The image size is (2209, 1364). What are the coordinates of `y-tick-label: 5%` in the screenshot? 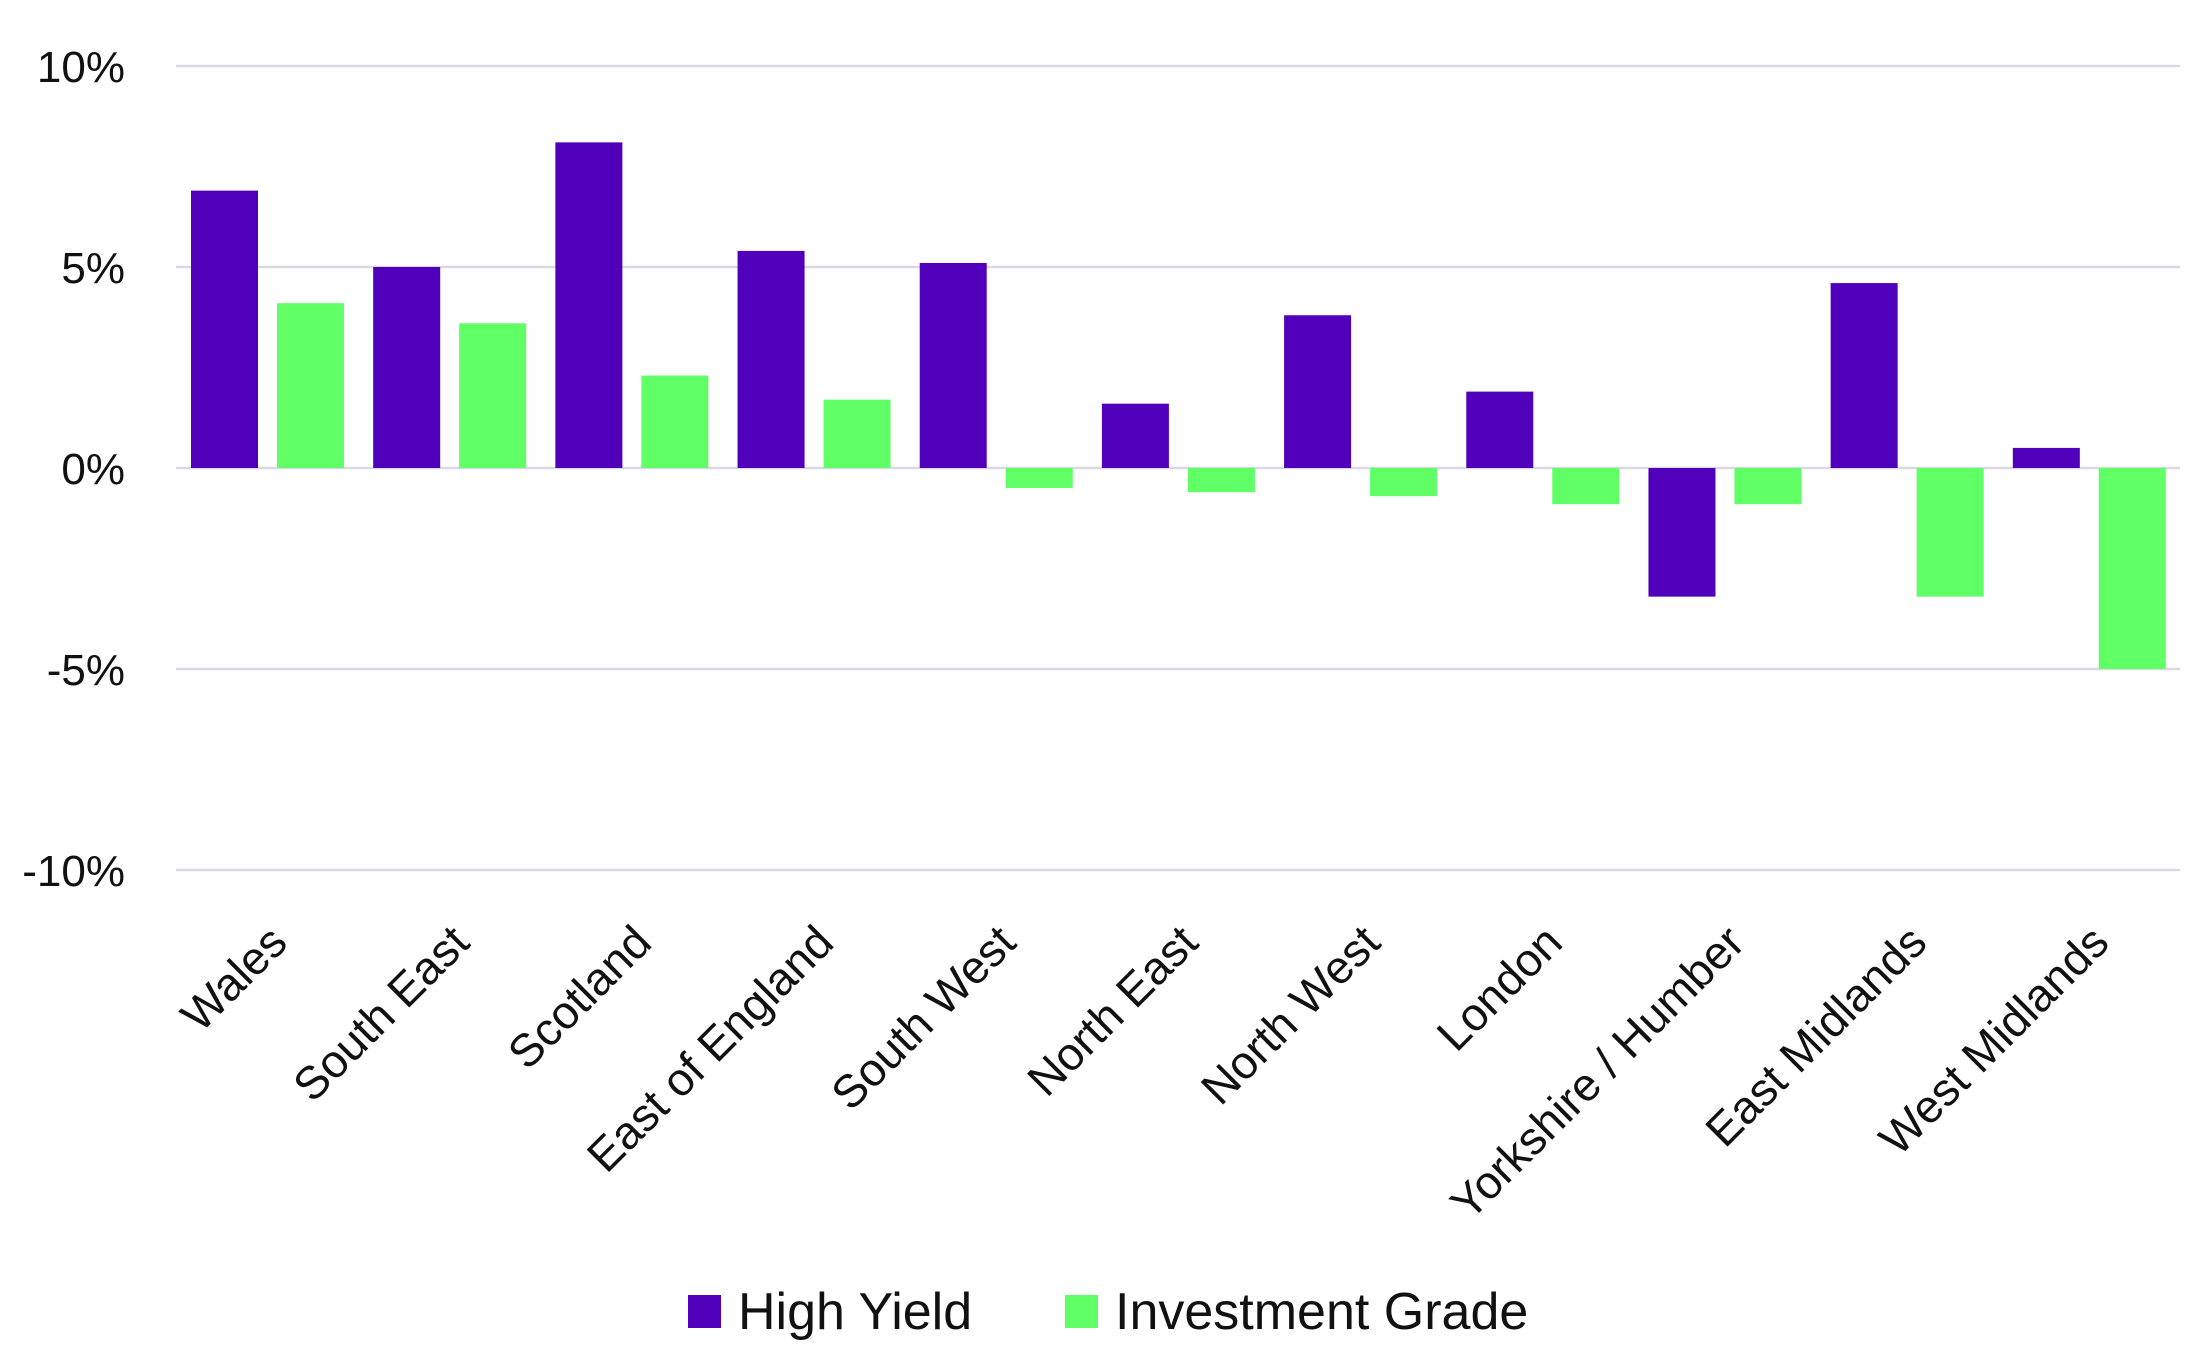 It's located at (93, 268).